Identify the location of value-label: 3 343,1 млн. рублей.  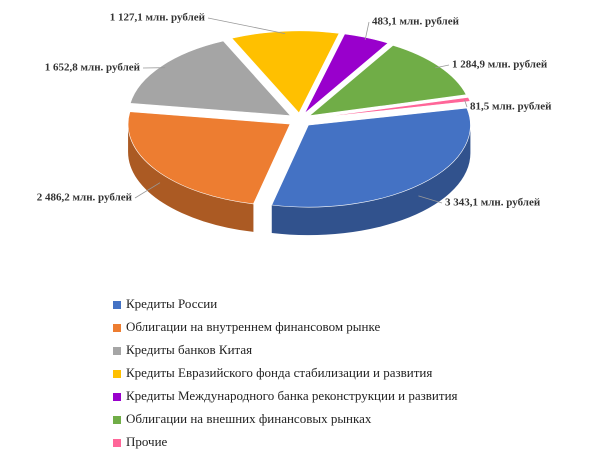
(493, 203).